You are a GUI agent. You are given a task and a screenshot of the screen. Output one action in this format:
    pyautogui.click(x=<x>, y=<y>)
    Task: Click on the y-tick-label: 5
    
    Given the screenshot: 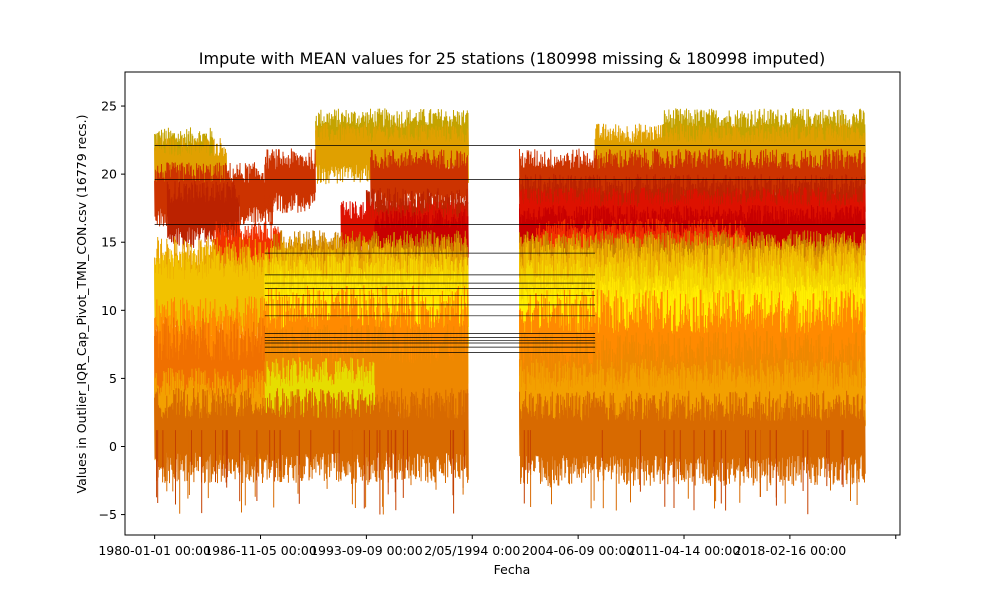 What is the action you would take?
    pyautogui.click(x=113, y=378)
    